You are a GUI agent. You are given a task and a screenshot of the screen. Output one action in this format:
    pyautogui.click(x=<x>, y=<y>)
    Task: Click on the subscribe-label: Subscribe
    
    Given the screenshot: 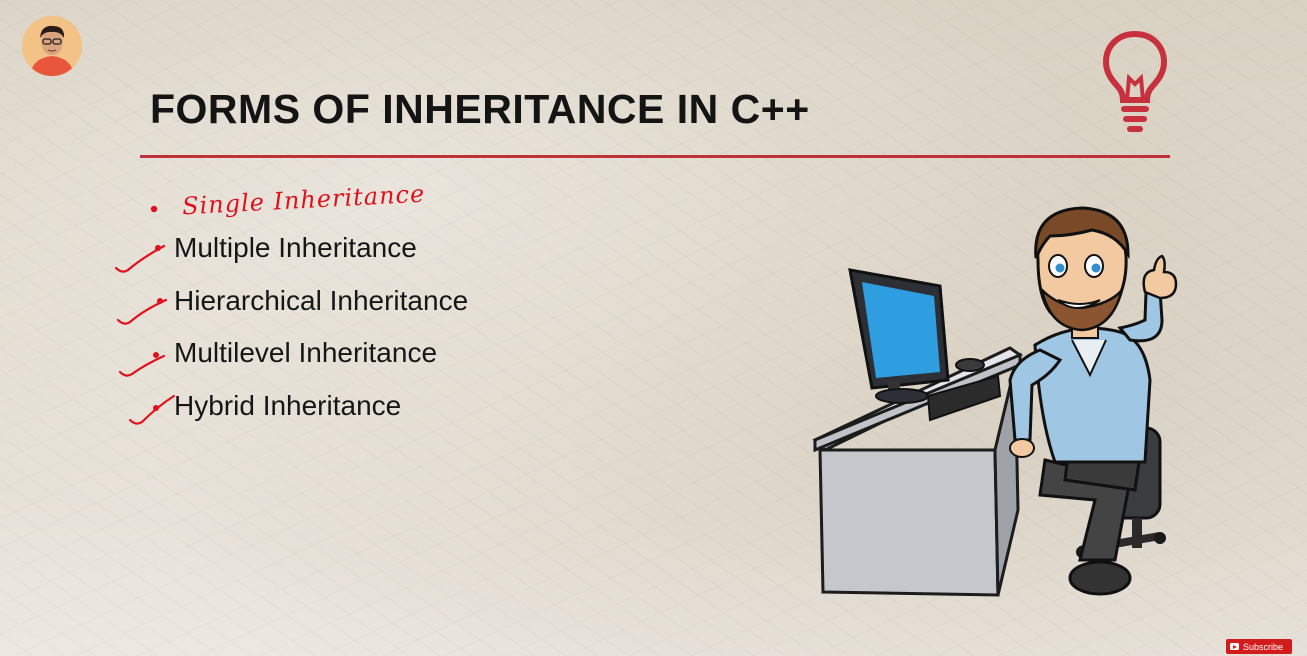 What is the action you would take?
    pyautogui.click(x=1263, y=646)
    